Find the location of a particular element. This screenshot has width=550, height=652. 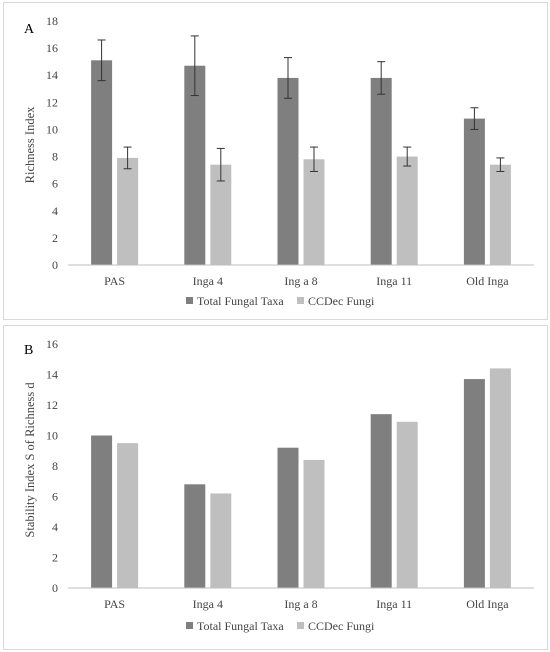

y-axis-label: Stability Index S of Richness d is located at coordinates (30, 460).